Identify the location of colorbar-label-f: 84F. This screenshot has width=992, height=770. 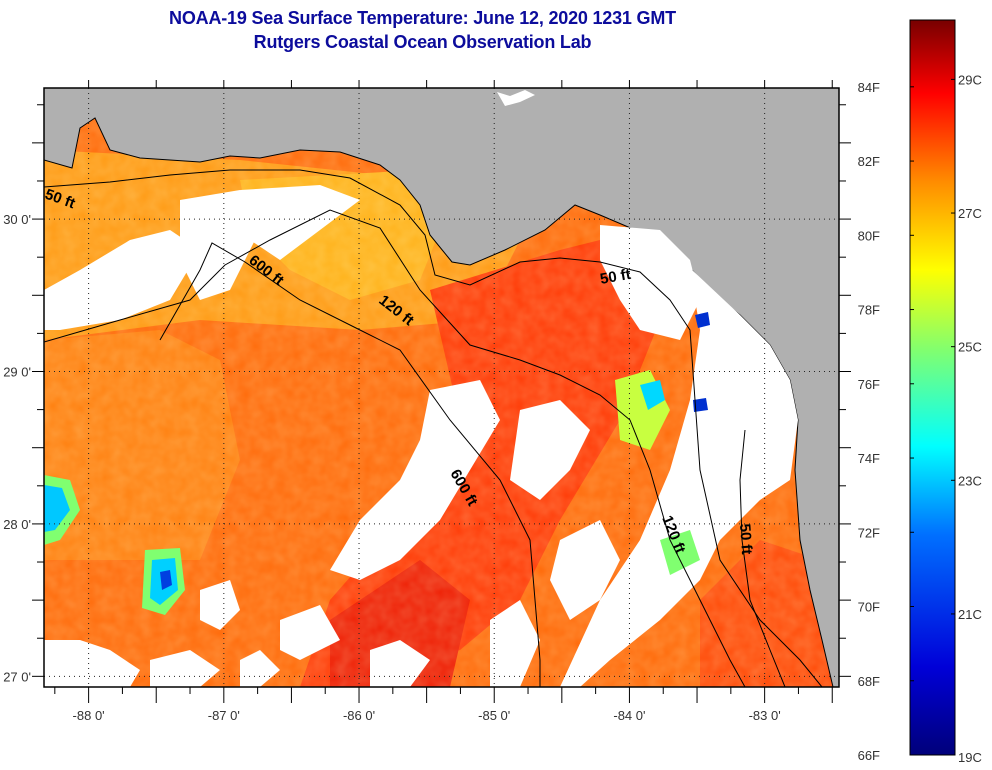
(869, 87).